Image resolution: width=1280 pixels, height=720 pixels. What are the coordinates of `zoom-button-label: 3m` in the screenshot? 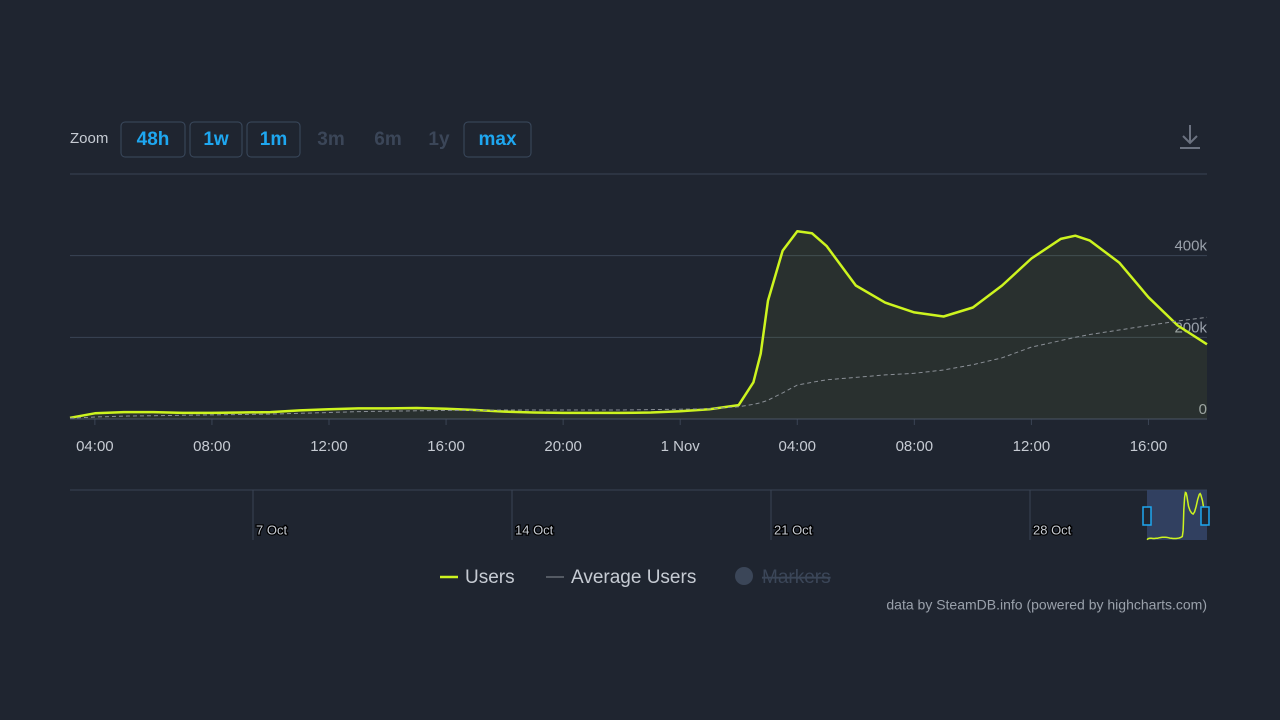 It's located at (330, 139).